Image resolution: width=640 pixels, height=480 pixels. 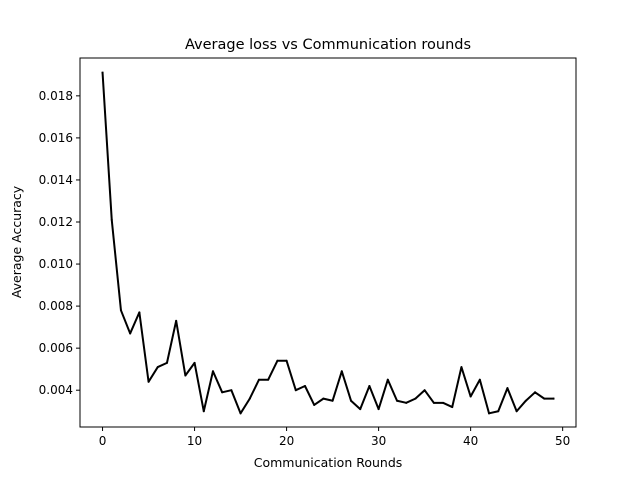 What do you see at coordinates (16, 241) in the screenshot?
I see `y-axis-label: Average Accuracy` at bounding box center [16, 241].